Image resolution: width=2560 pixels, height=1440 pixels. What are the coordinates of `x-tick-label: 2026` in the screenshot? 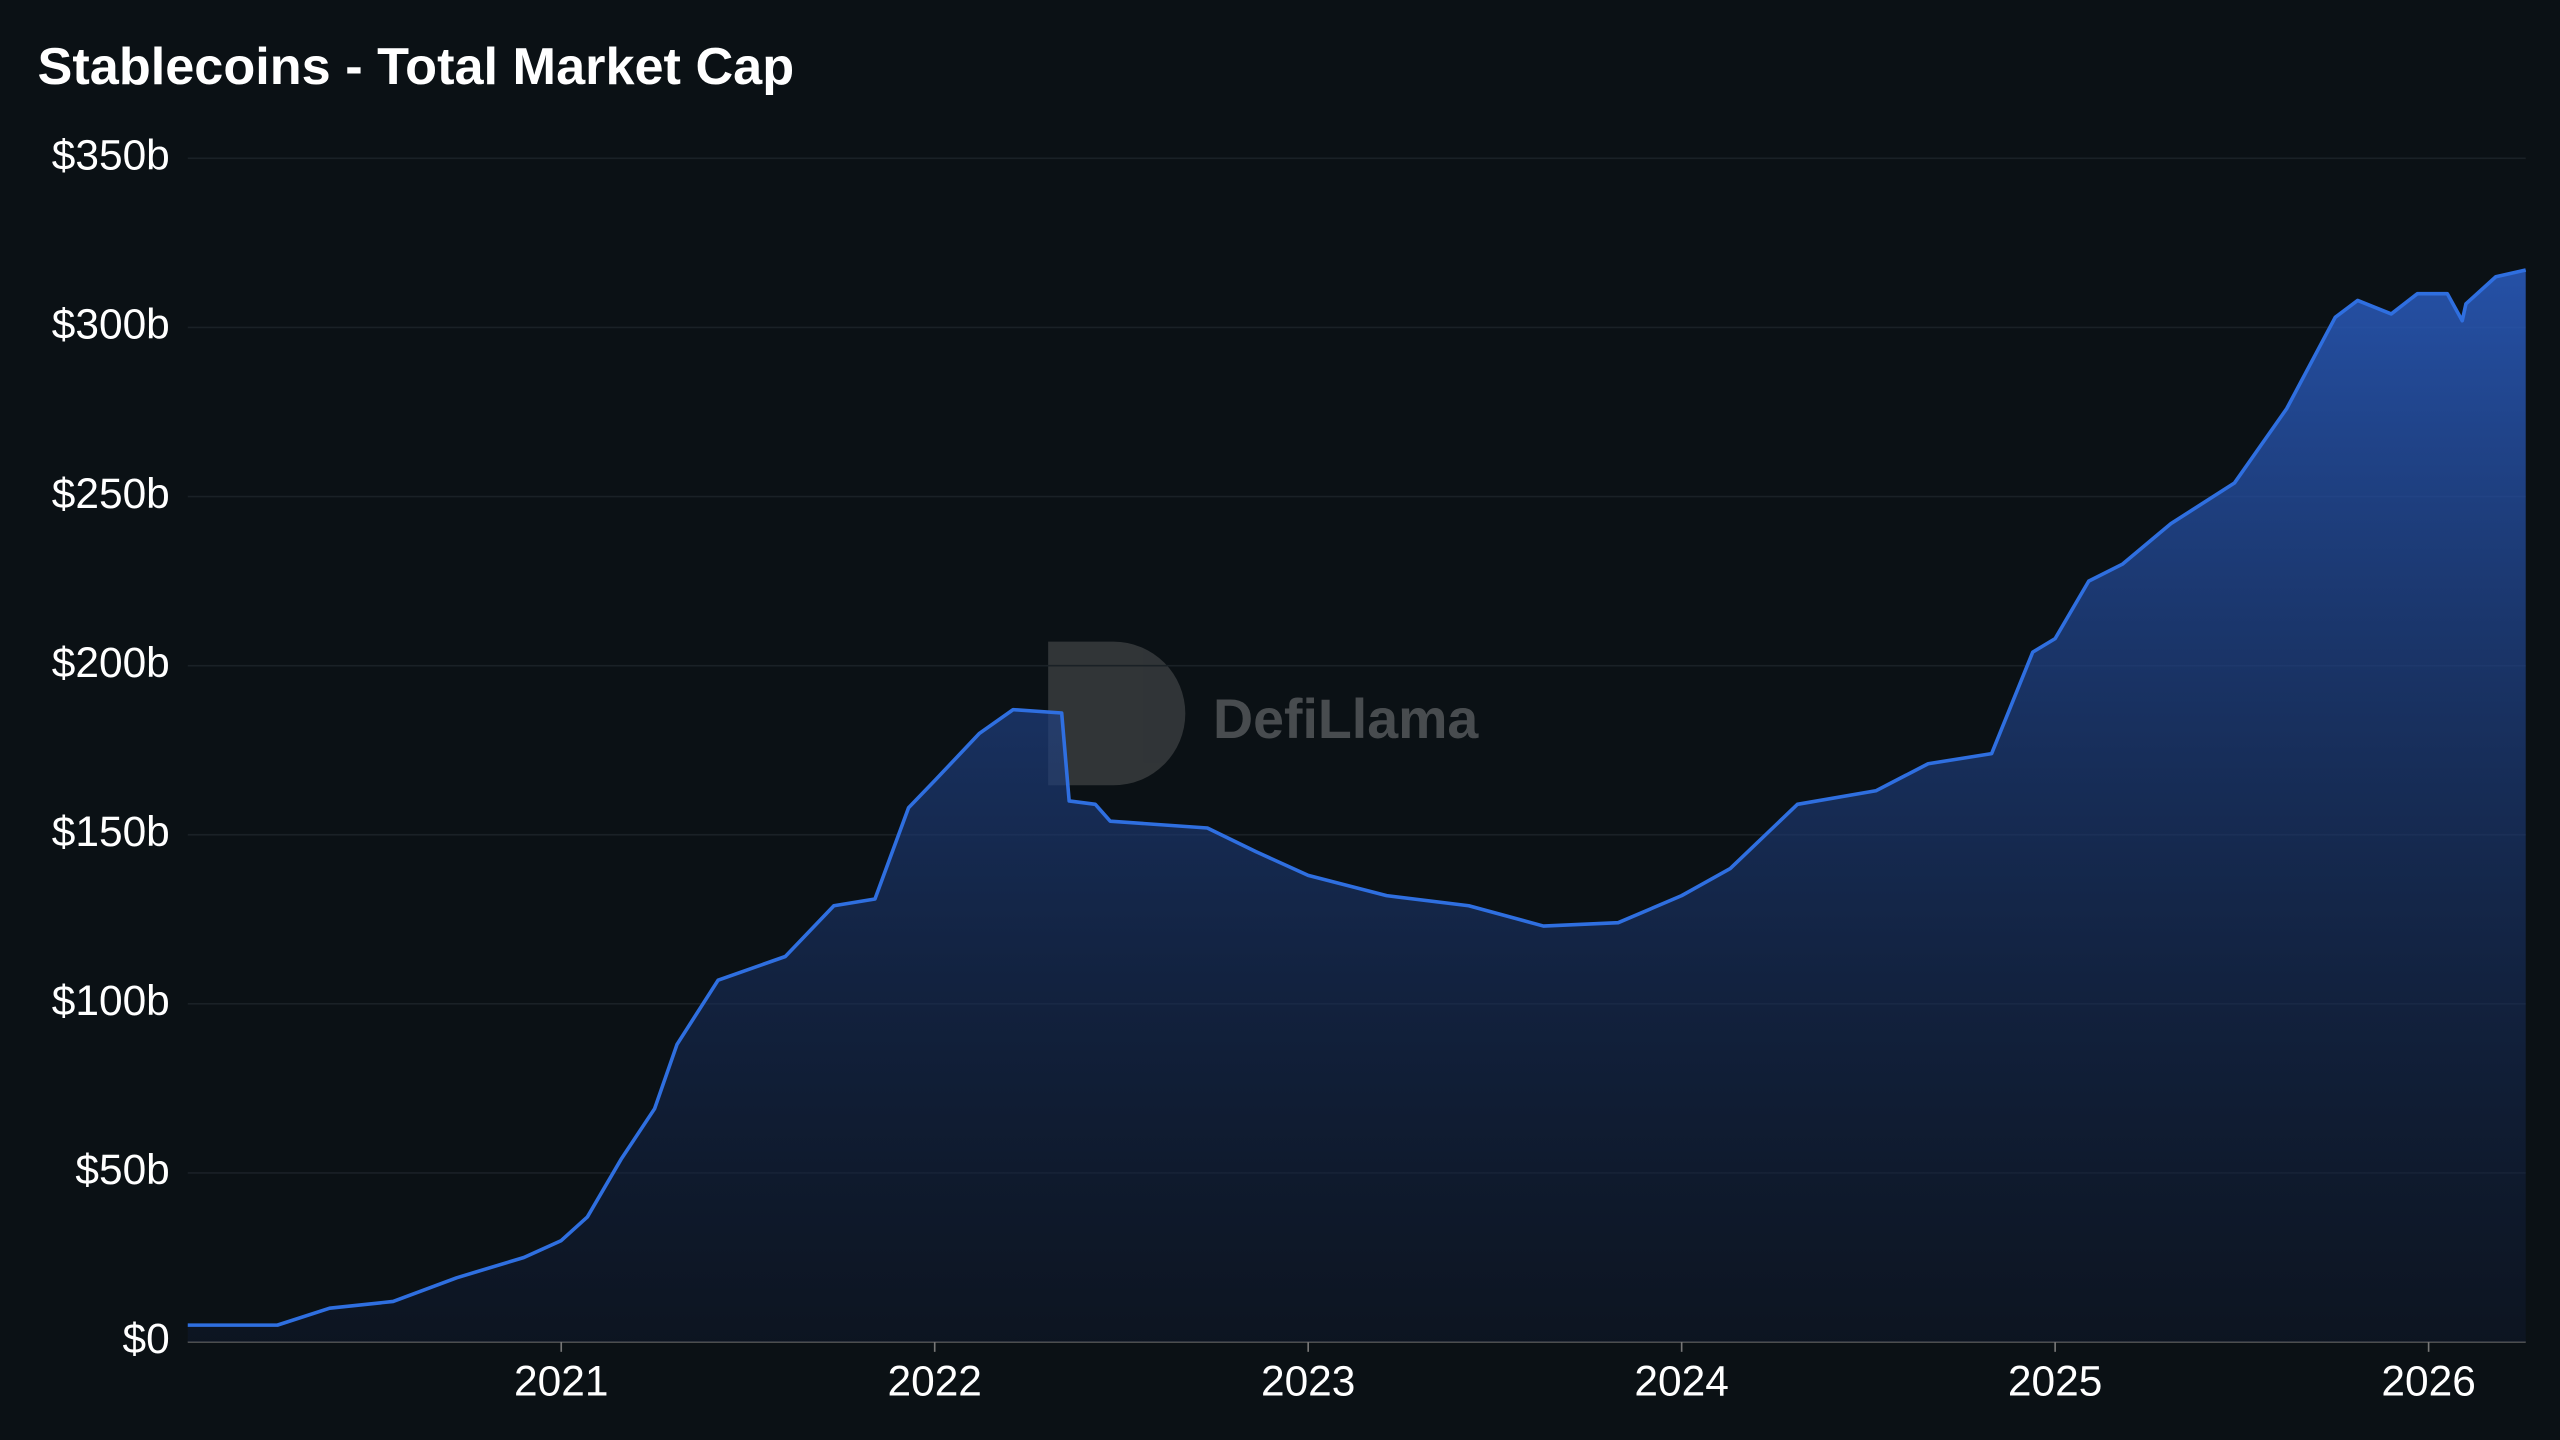 It's located at (2428, 1381).